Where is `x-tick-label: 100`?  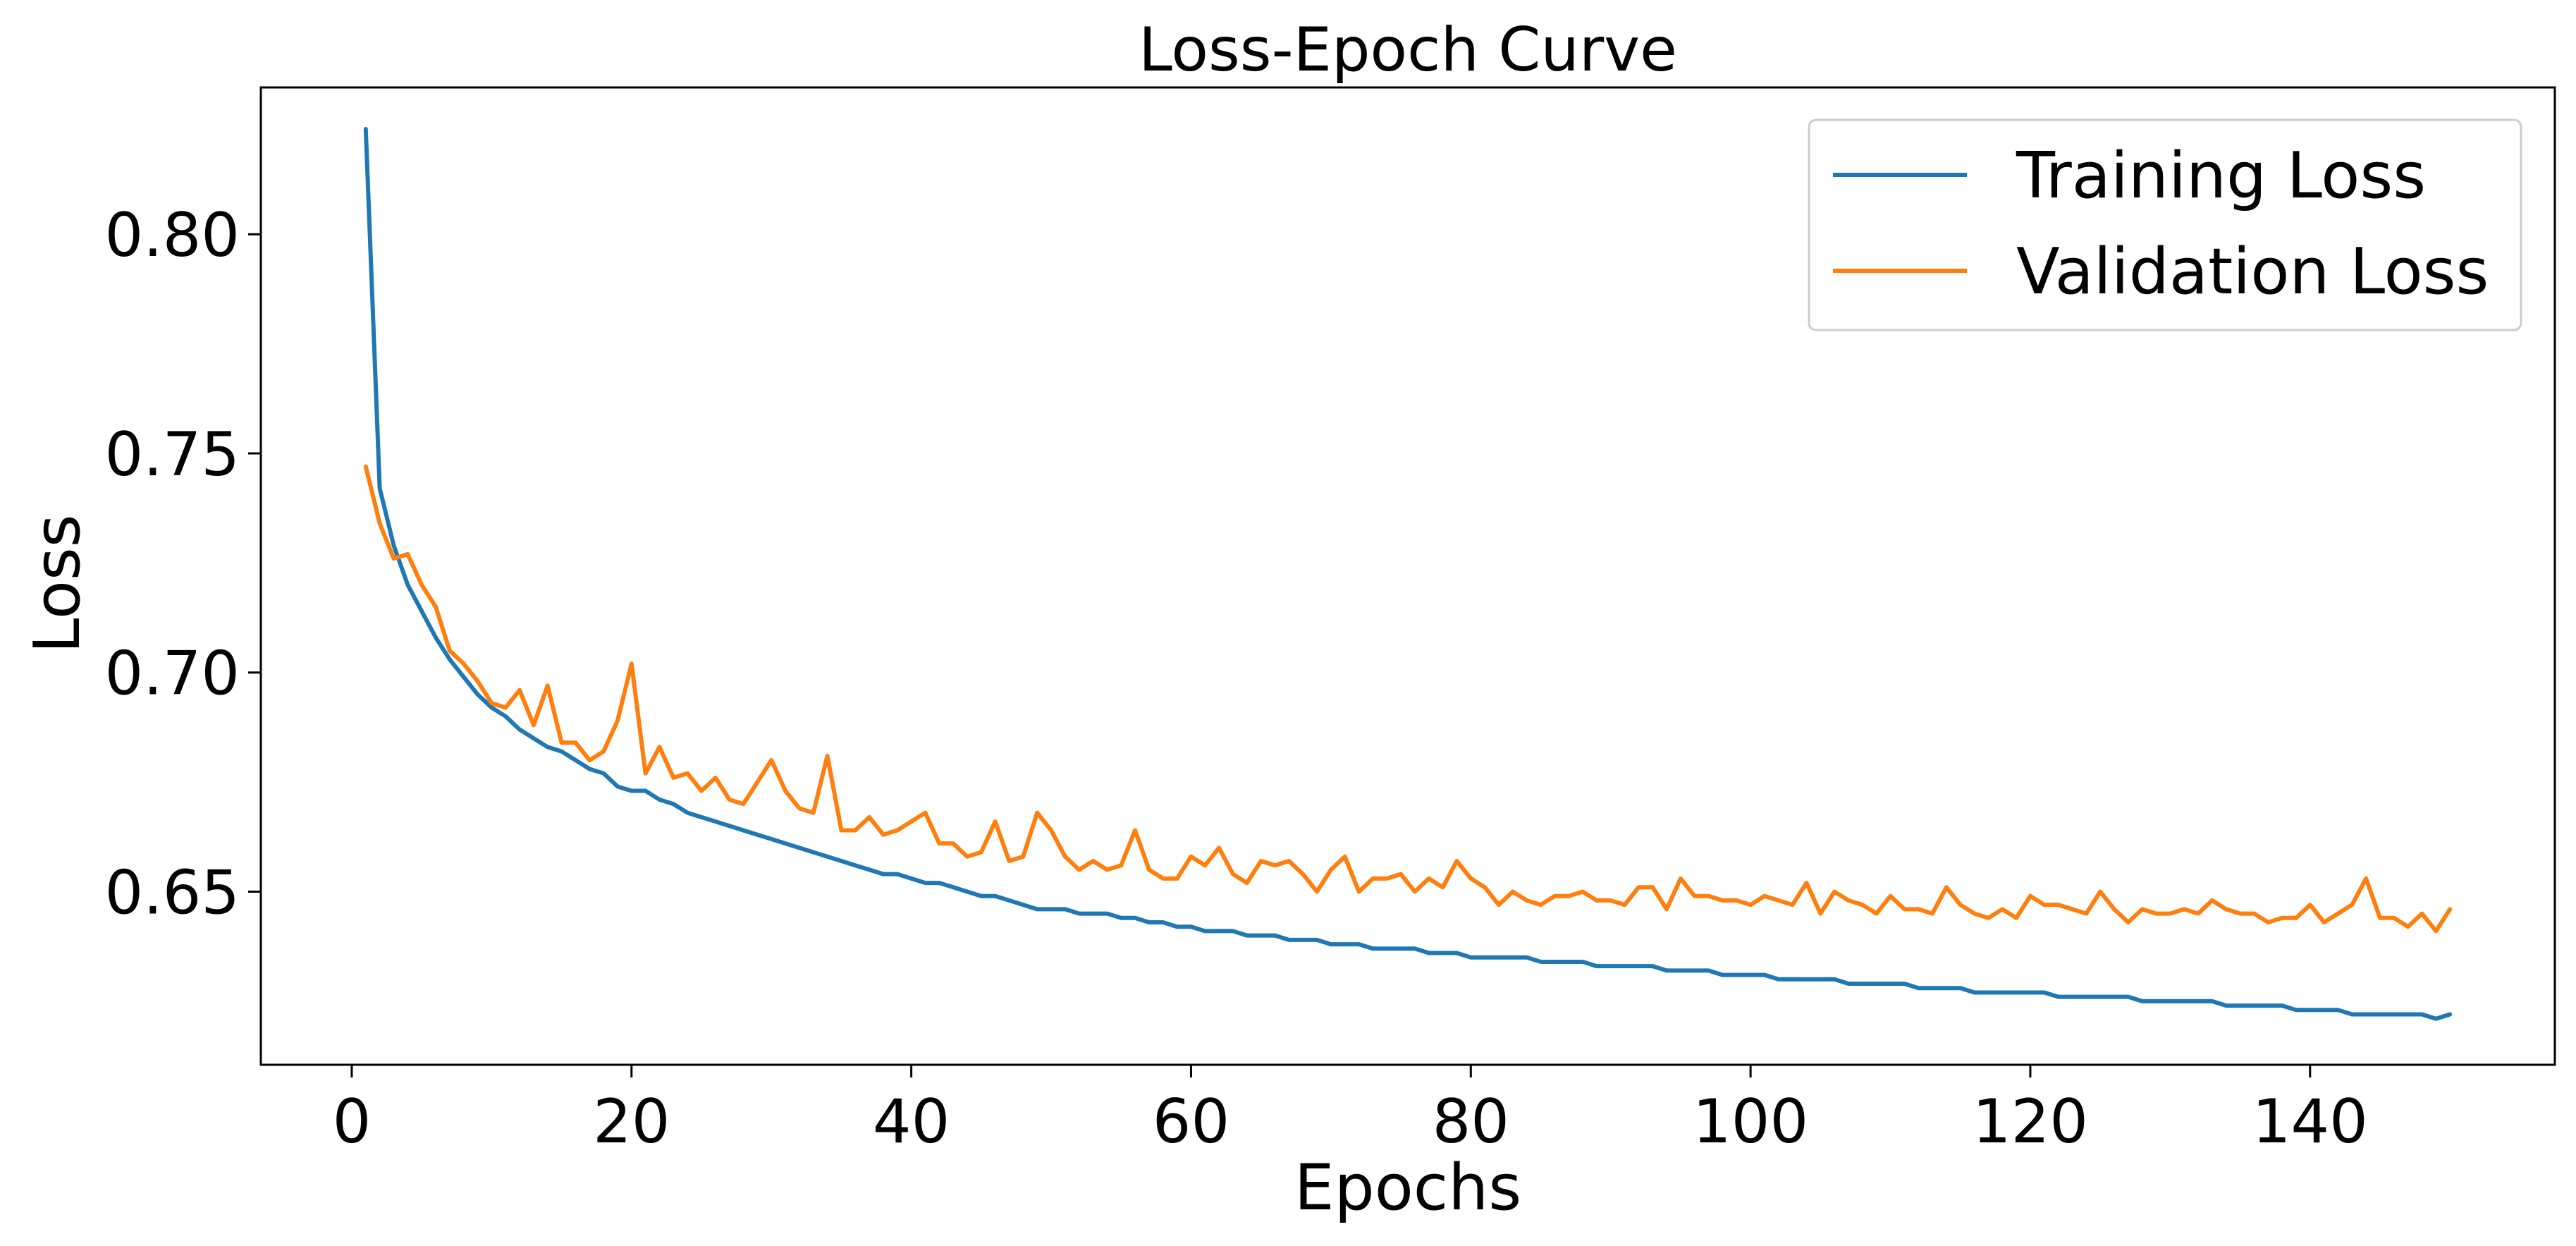 x-tick-label: 100 is located at coordinates (1750, 1122).